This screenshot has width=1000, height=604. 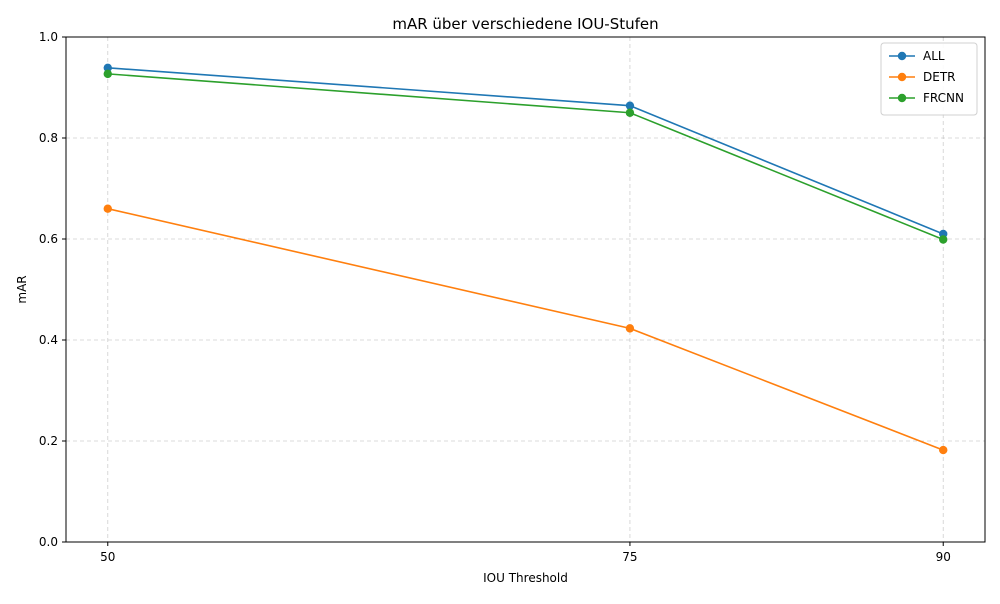 I want to click on legend-label: FRCNN, so click(x=943, y=98).